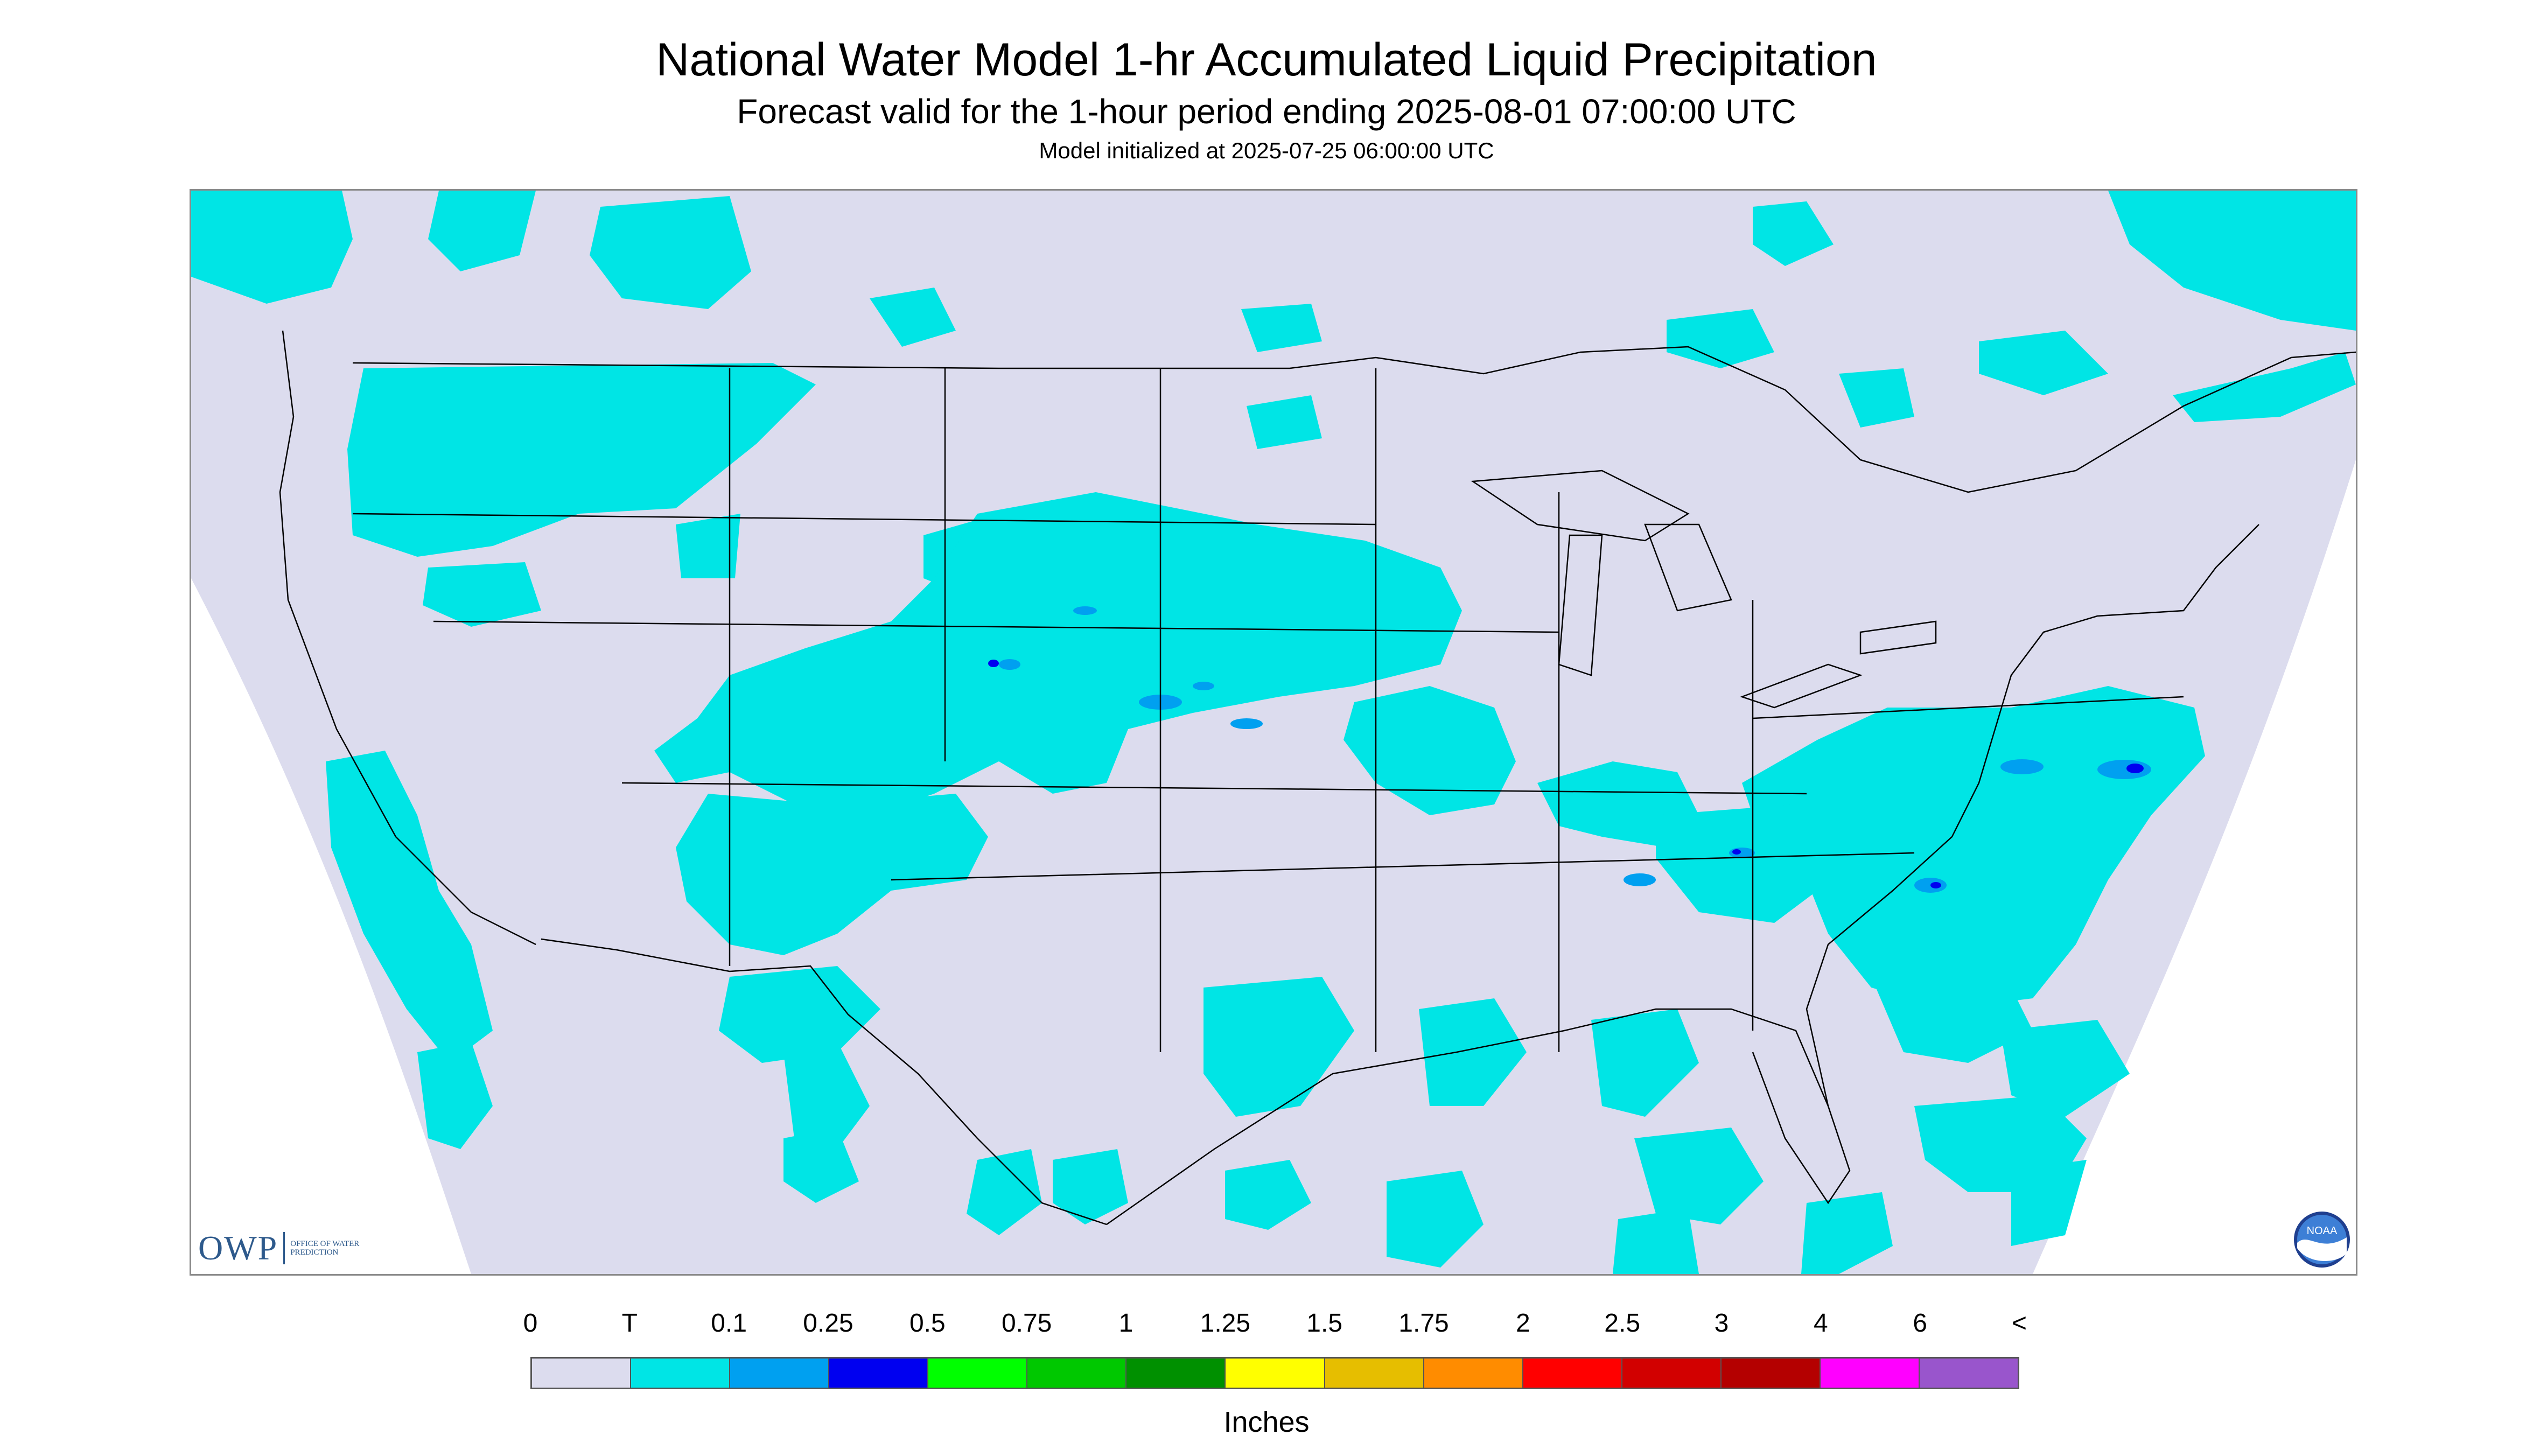 Image resolution: width=2533 pixels, height=1456 pixels. I want to click on owp-logo-divider, so click(284, 1248).